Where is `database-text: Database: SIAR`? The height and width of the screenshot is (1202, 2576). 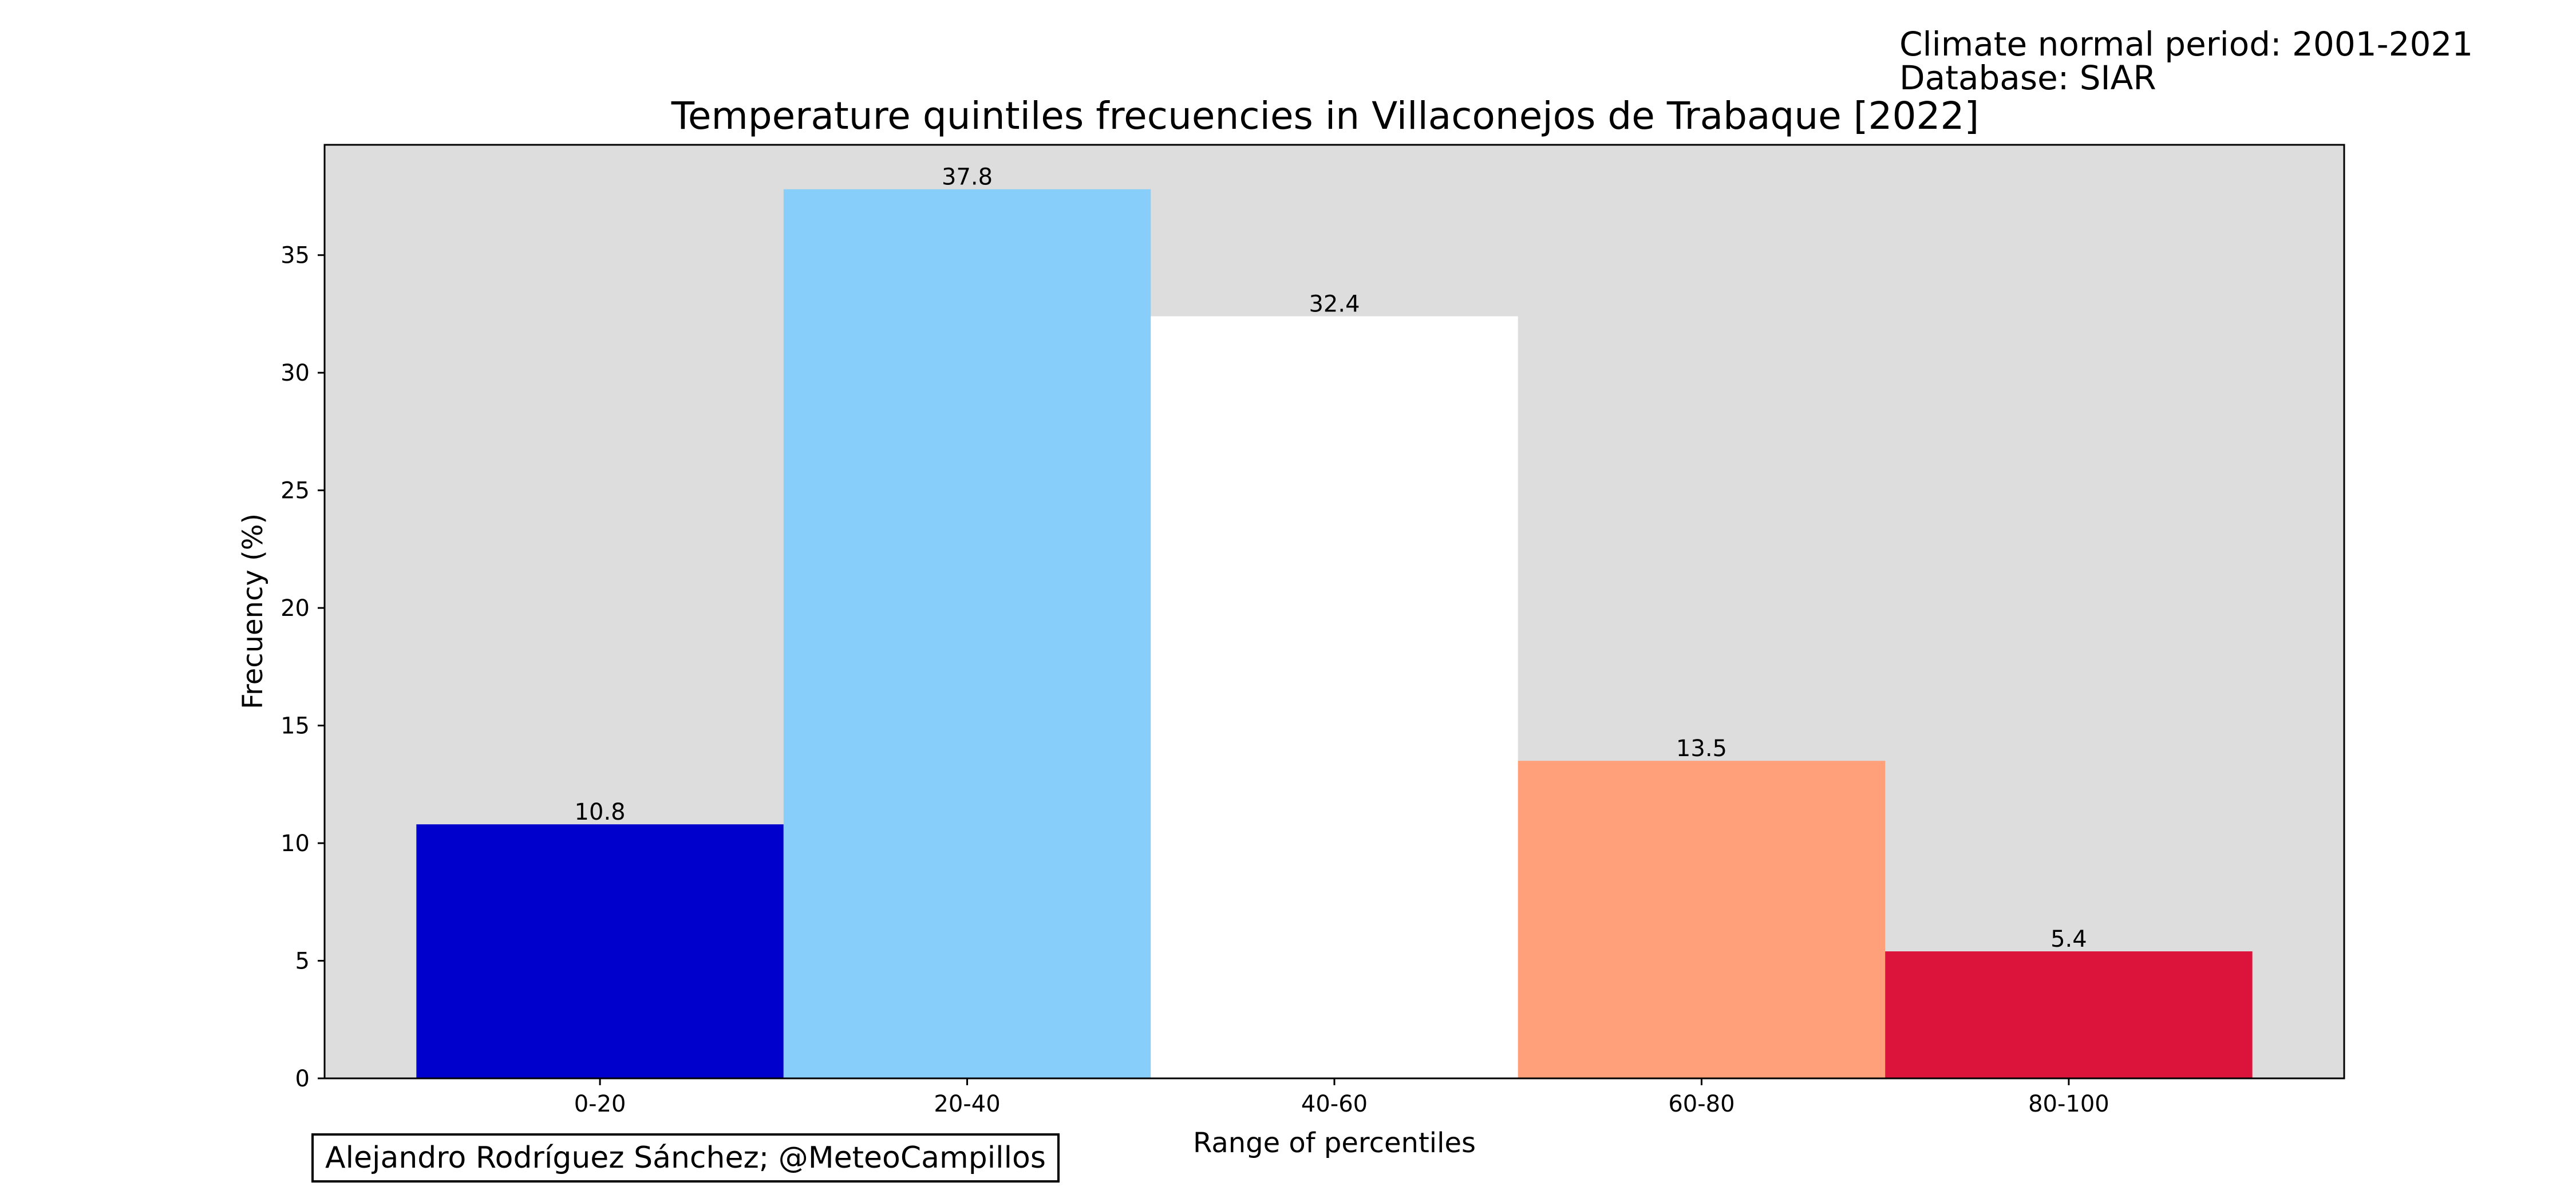
database-text: Database: SIAR is located at coordinates (2027, 78).